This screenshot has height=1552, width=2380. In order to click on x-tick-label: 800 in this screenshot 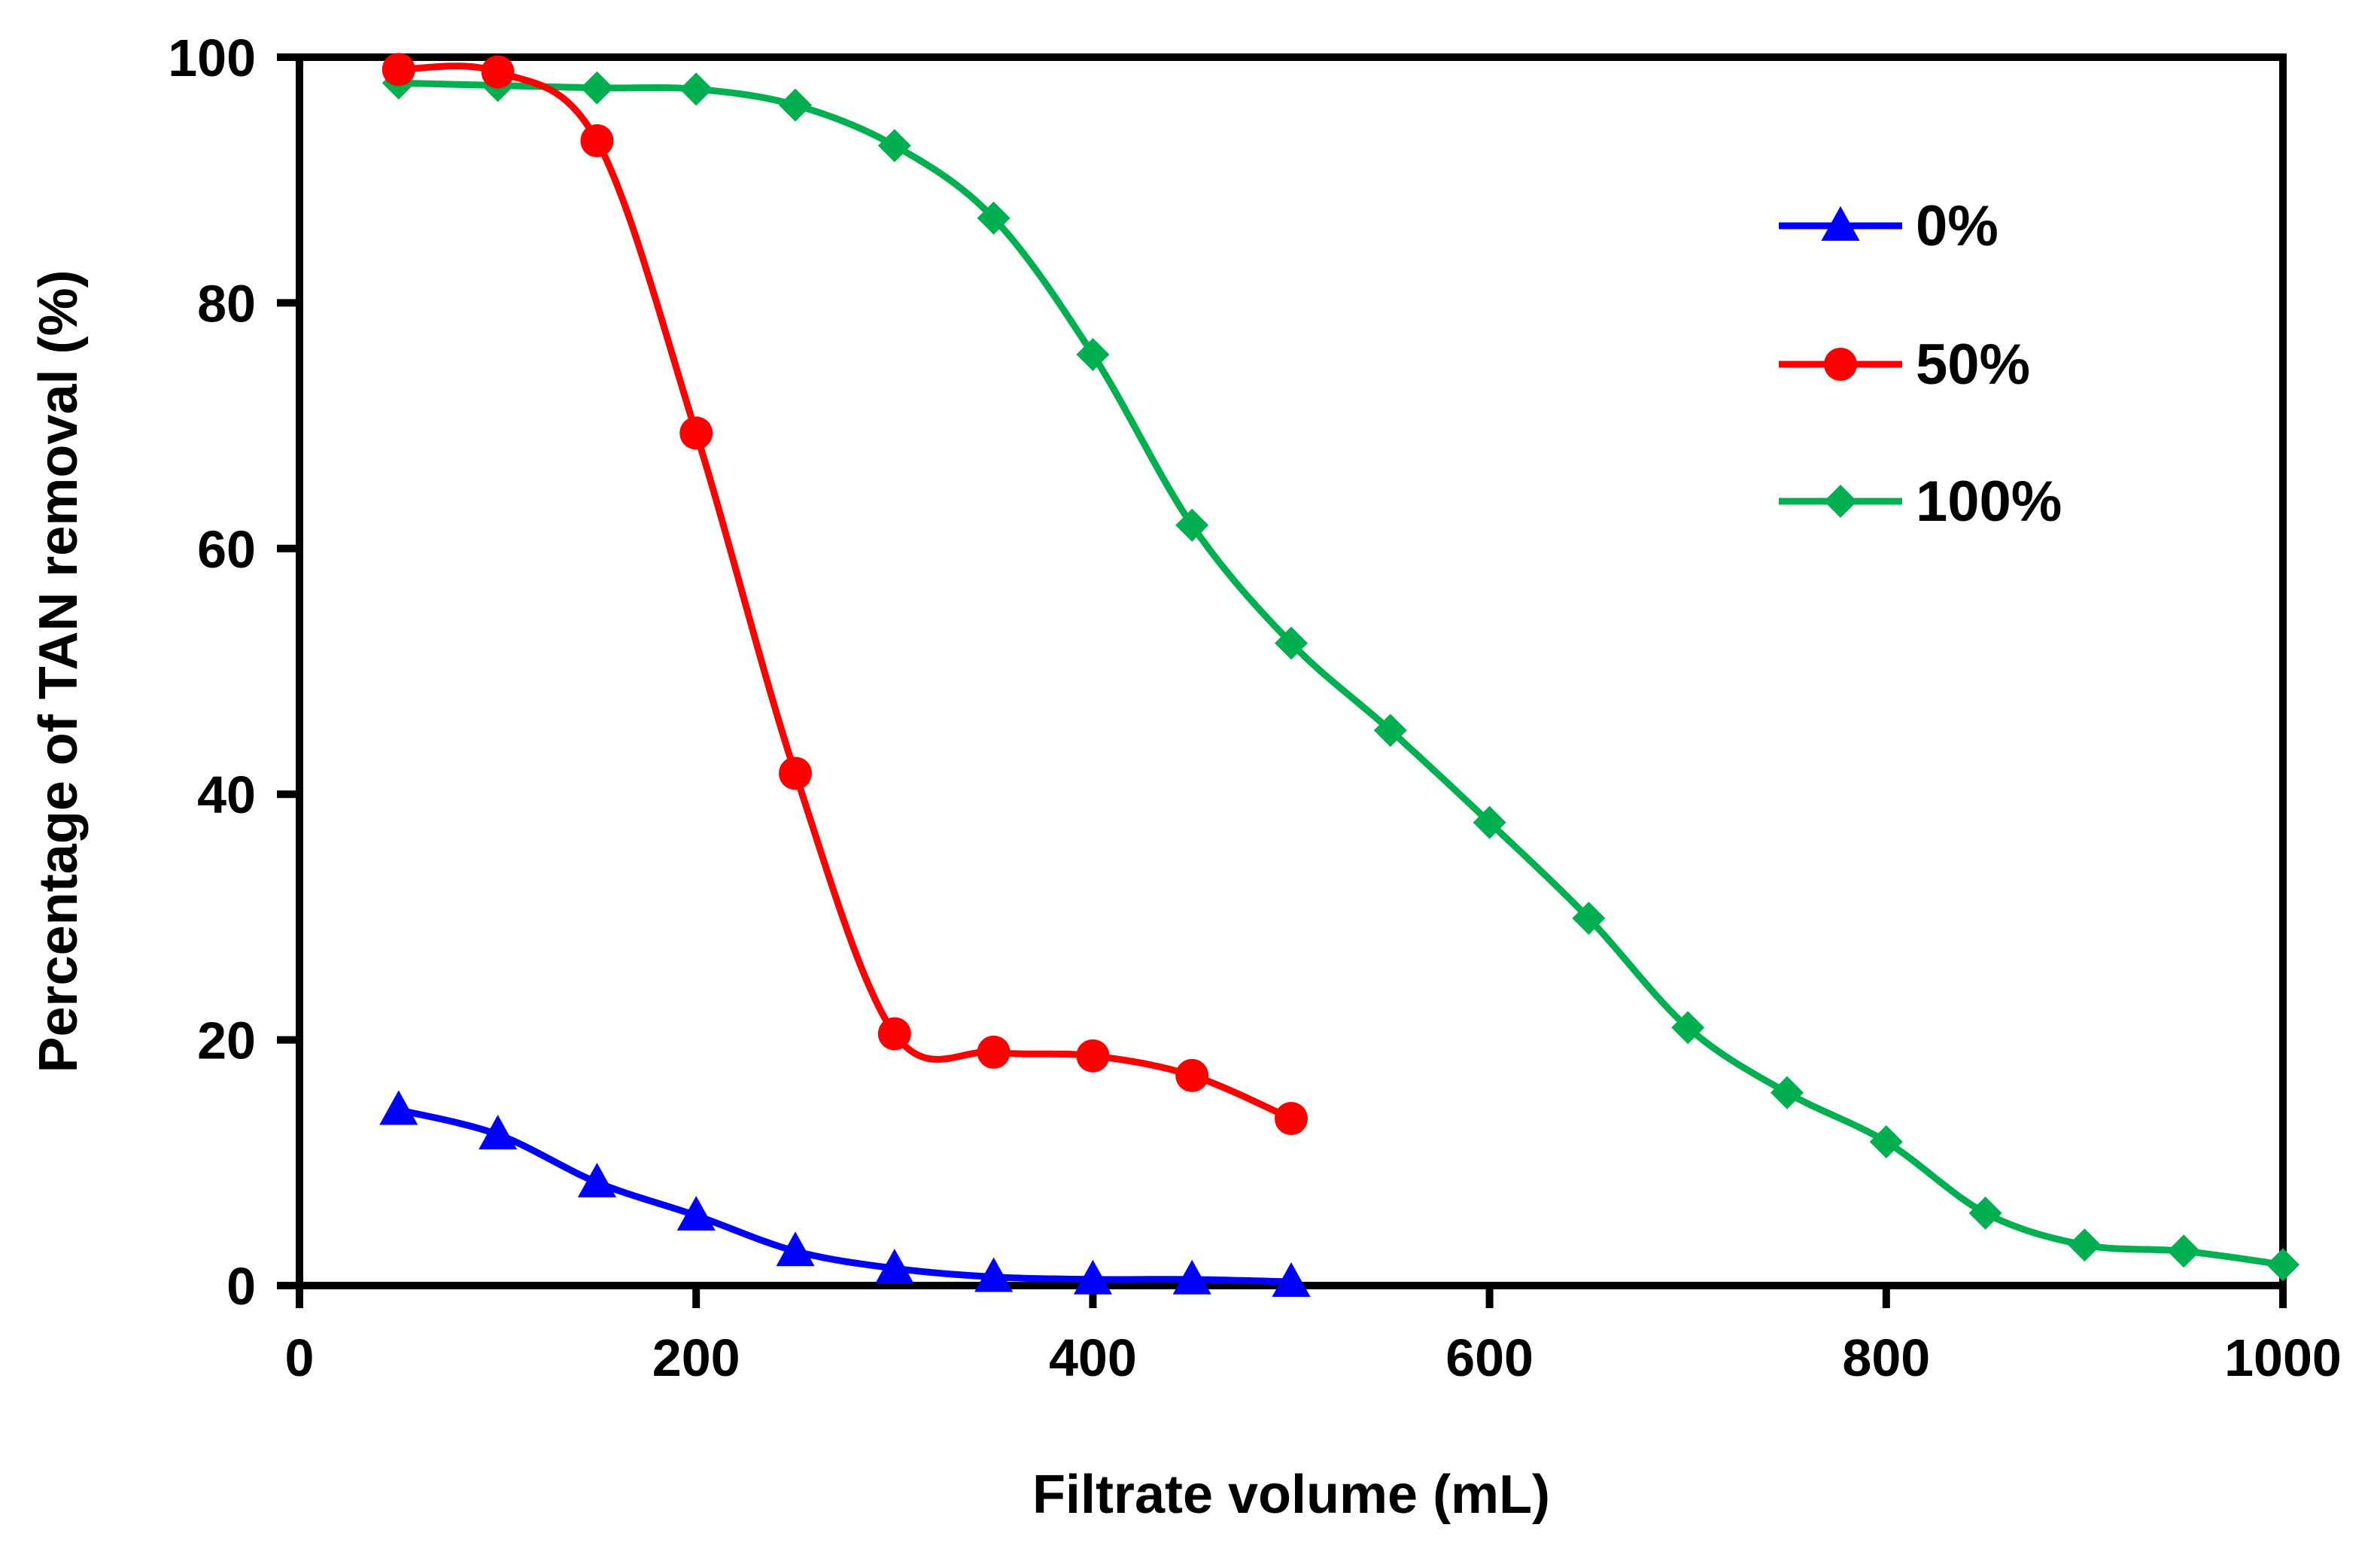, I will do `click(1886, 1357)`.